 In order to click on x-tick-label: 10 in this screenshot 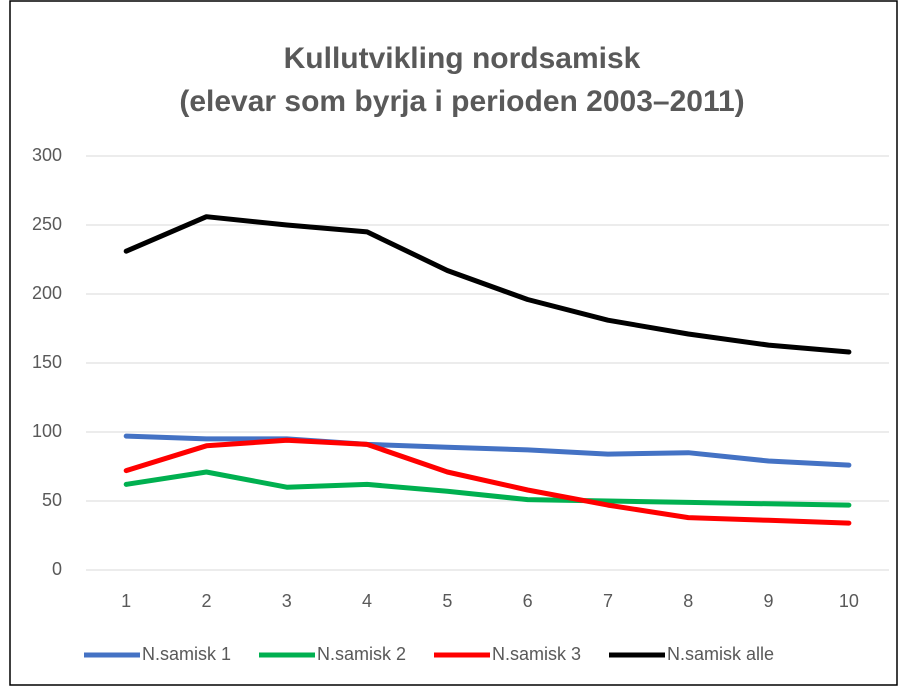, I will do `click(849, 601)`.